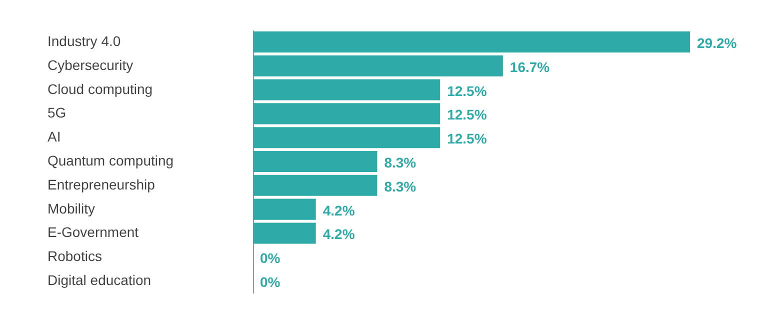 The image size is (766, 330). Describe the element at coordinates (54, 136) in the screenshot. I see `y-tick-label: AI` at that location.